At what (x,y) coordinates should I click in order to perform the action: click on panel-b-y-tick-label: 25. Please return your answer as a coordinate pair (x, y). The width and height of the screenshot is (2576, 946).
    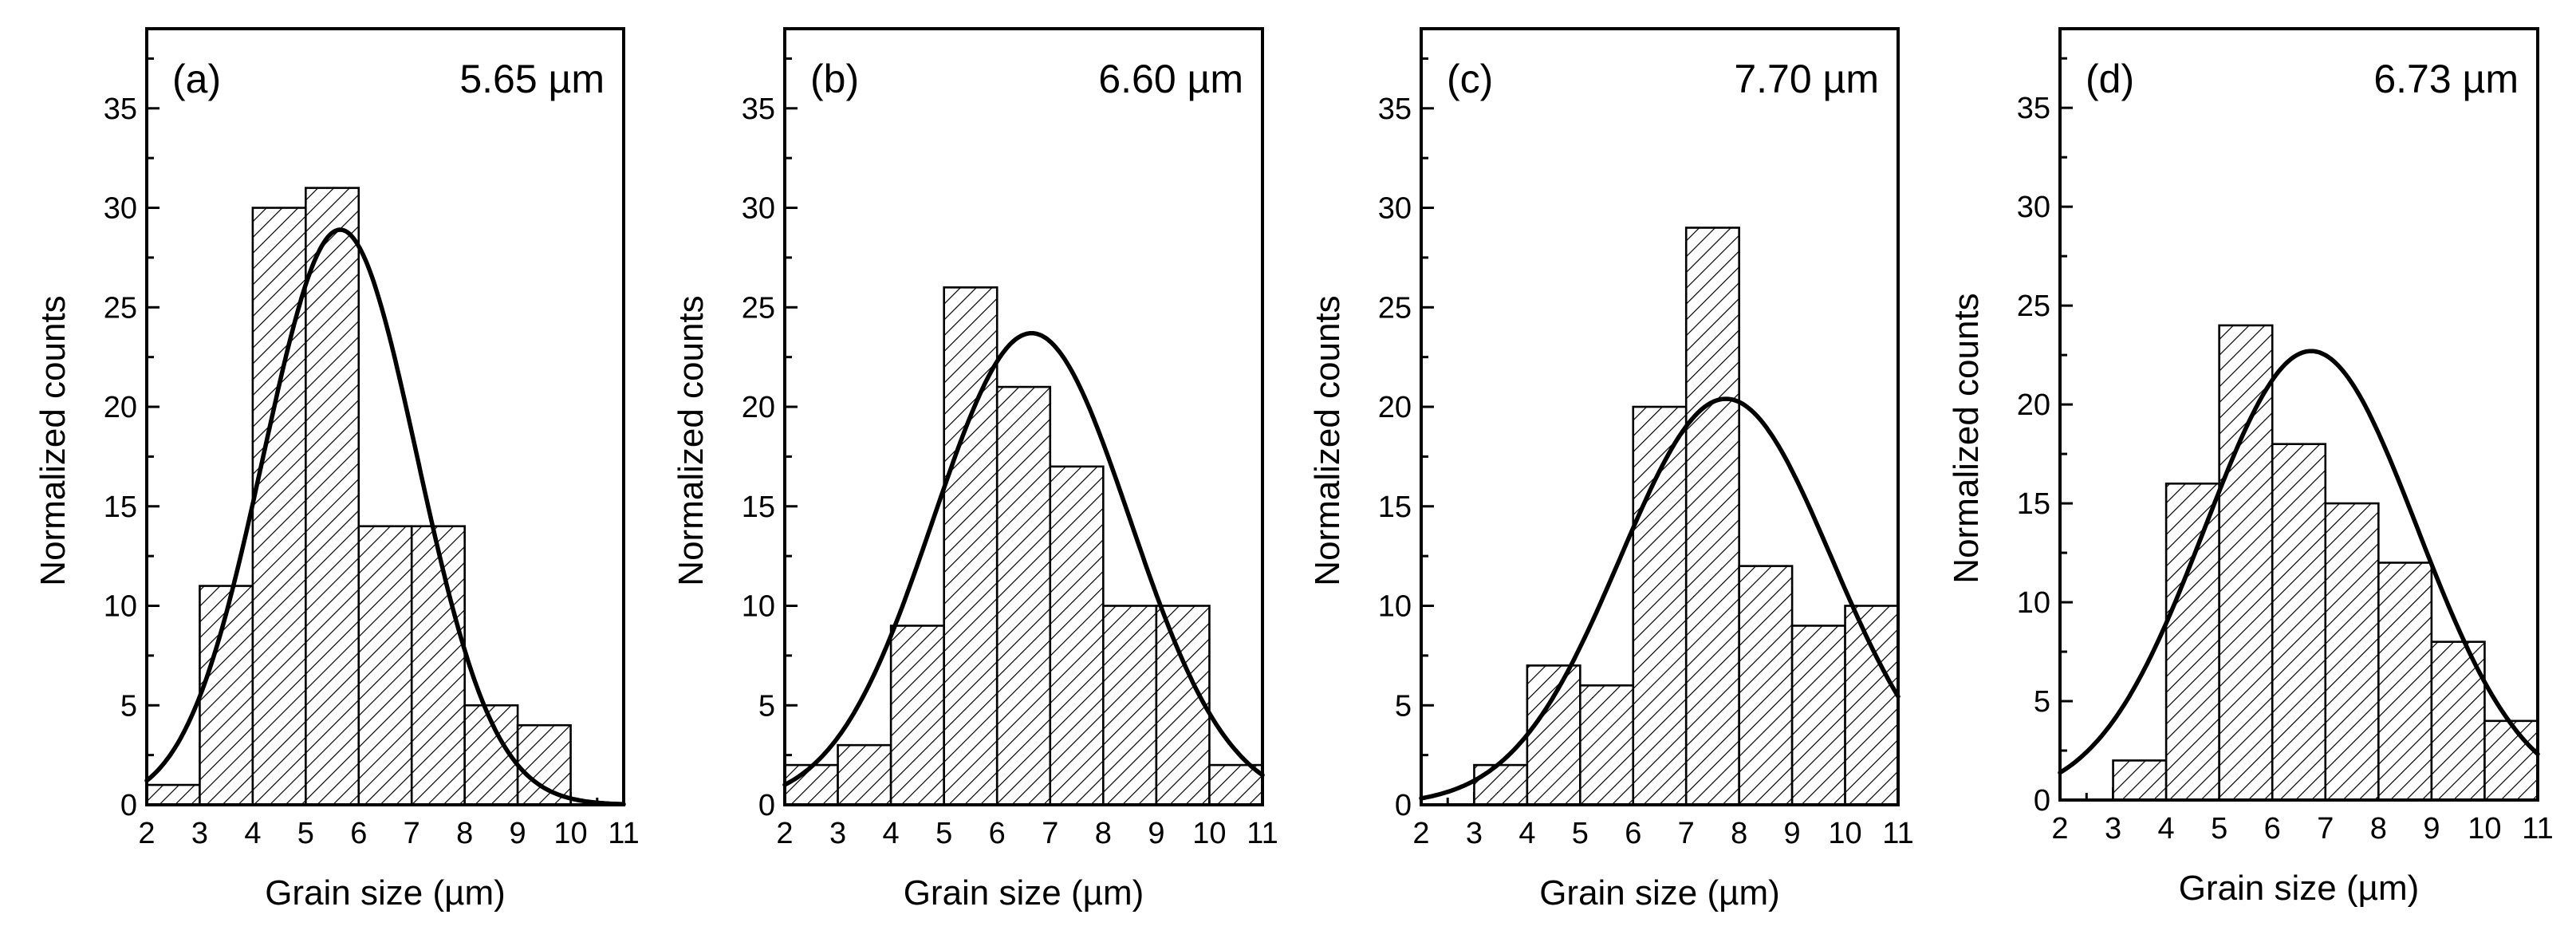
    Looking at the image, I should click on (758, 308).